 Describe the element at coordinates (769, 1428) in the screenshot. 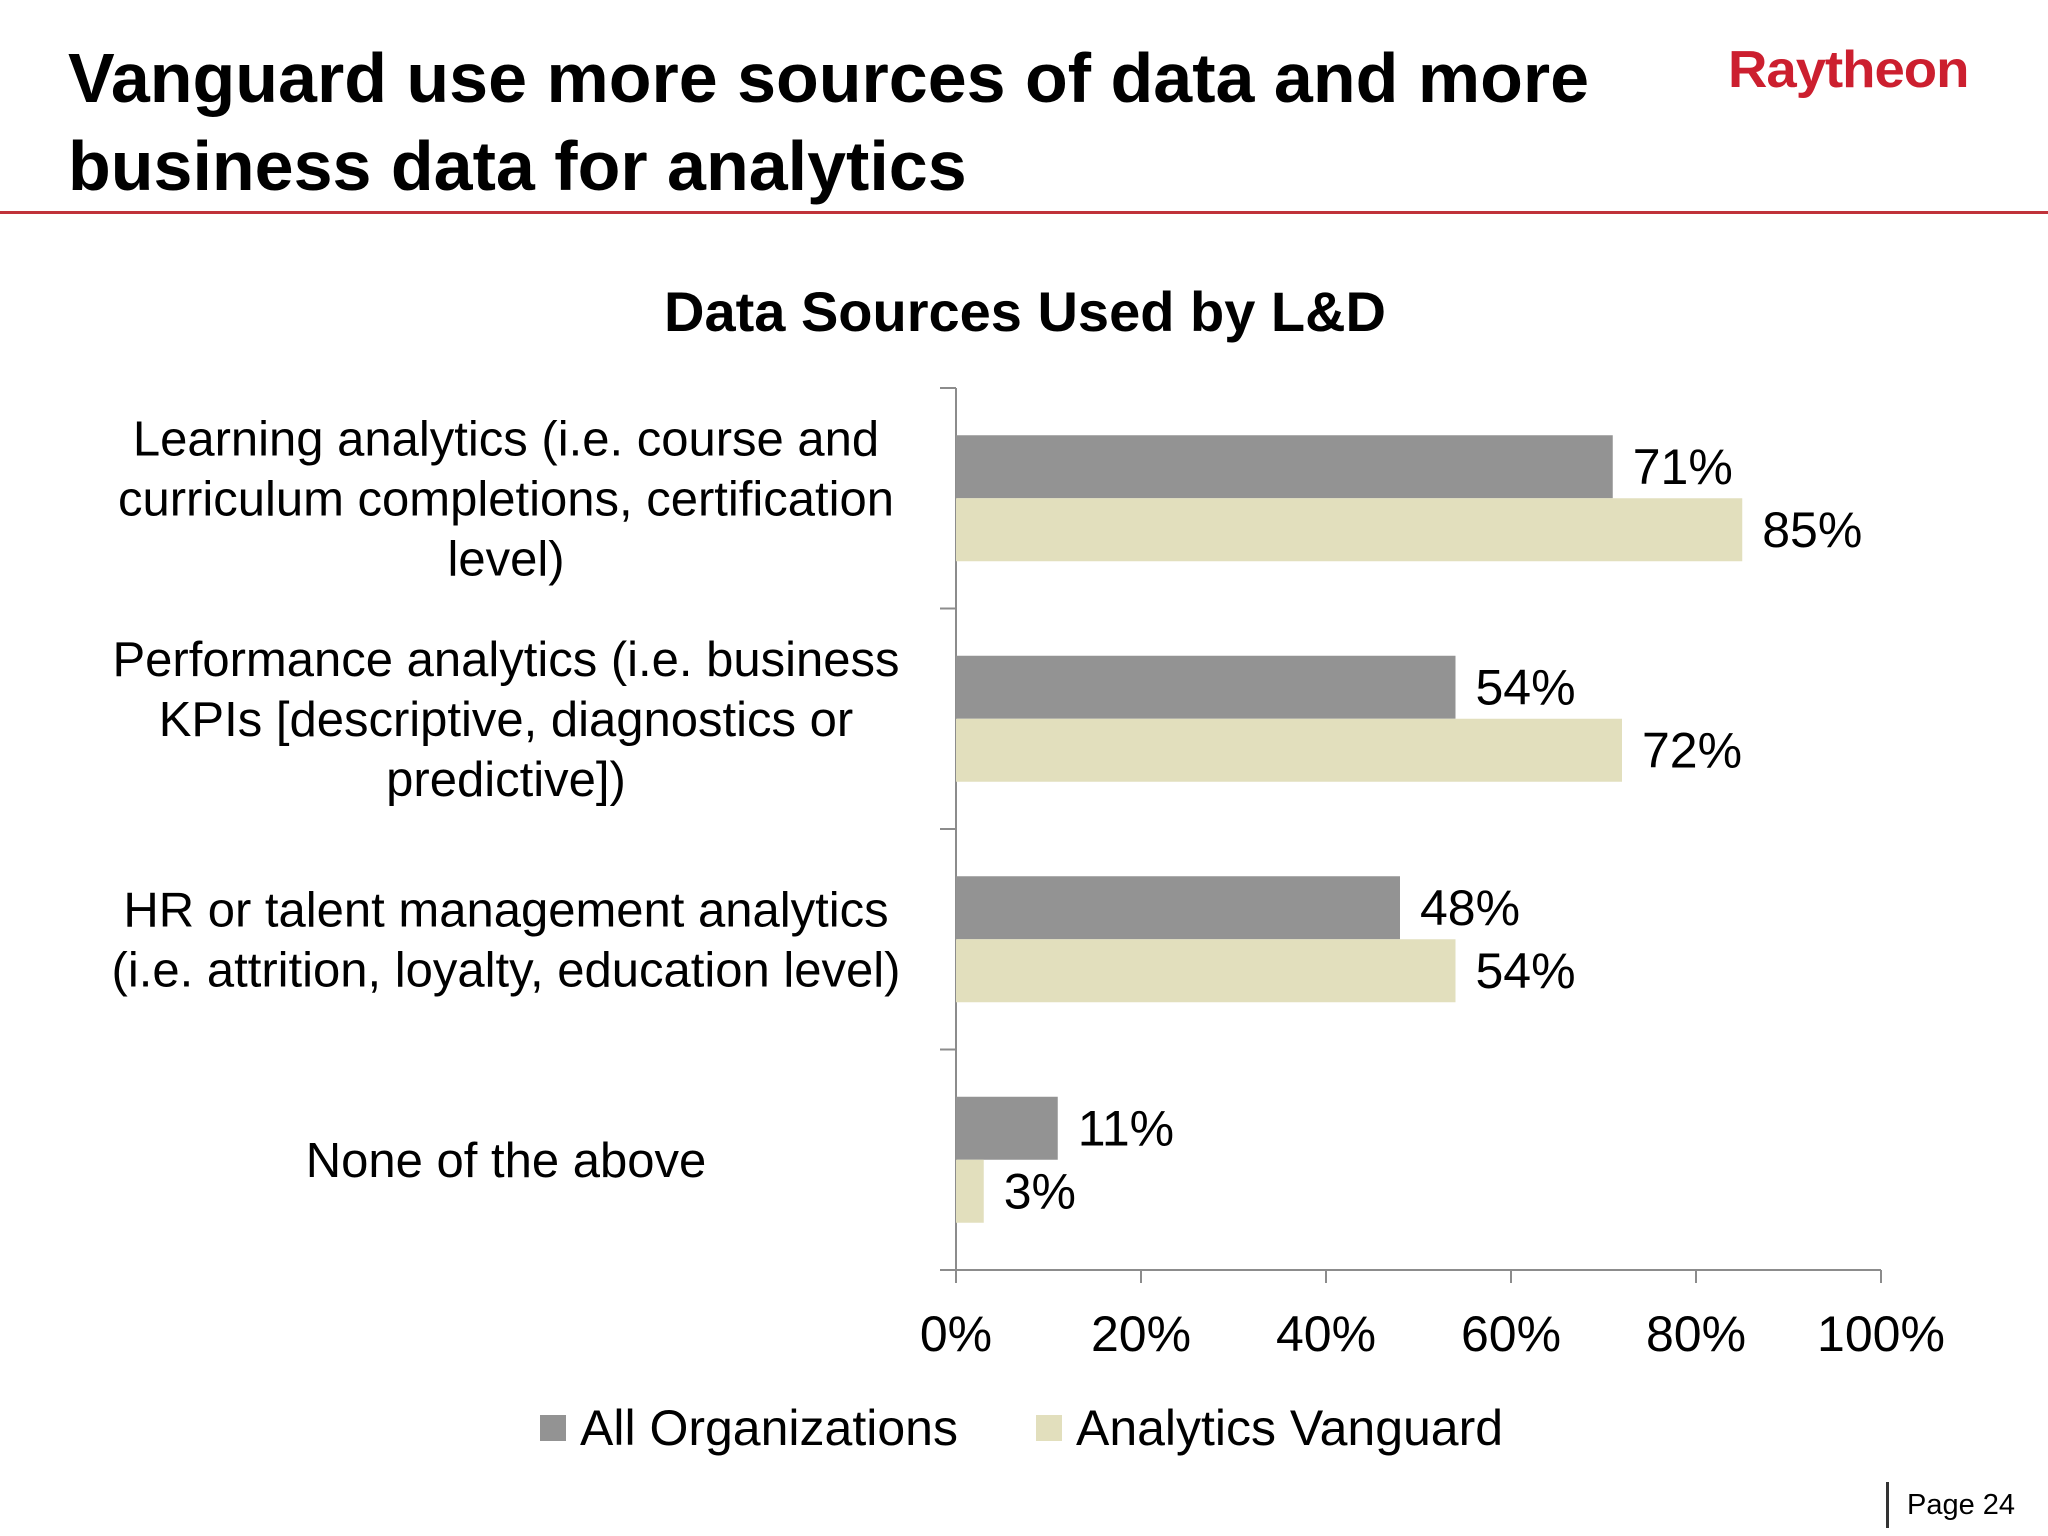

I see `legend-label-all-organizations: All Organizations` at that location.